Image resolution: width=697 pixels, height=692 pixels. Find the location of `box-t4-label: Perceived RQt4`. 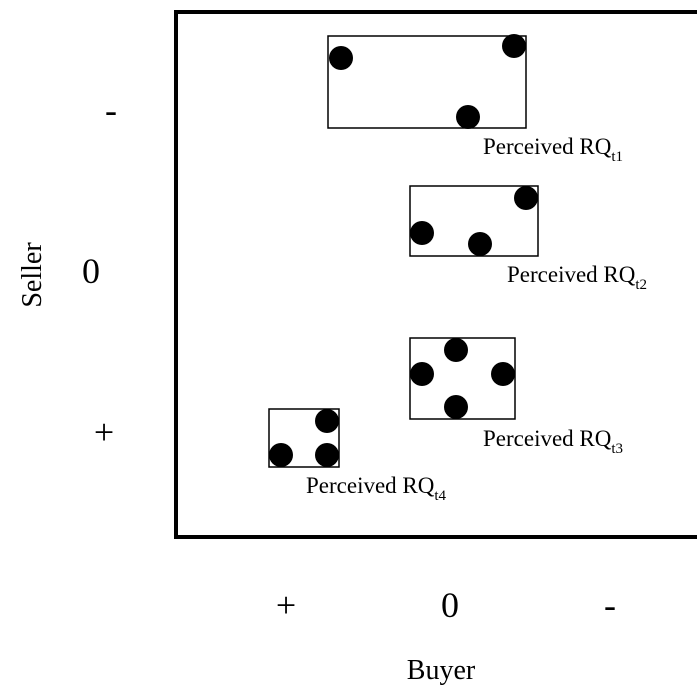

box-t4-label: Perceived RQt4 is located at coordinates (376, 488).